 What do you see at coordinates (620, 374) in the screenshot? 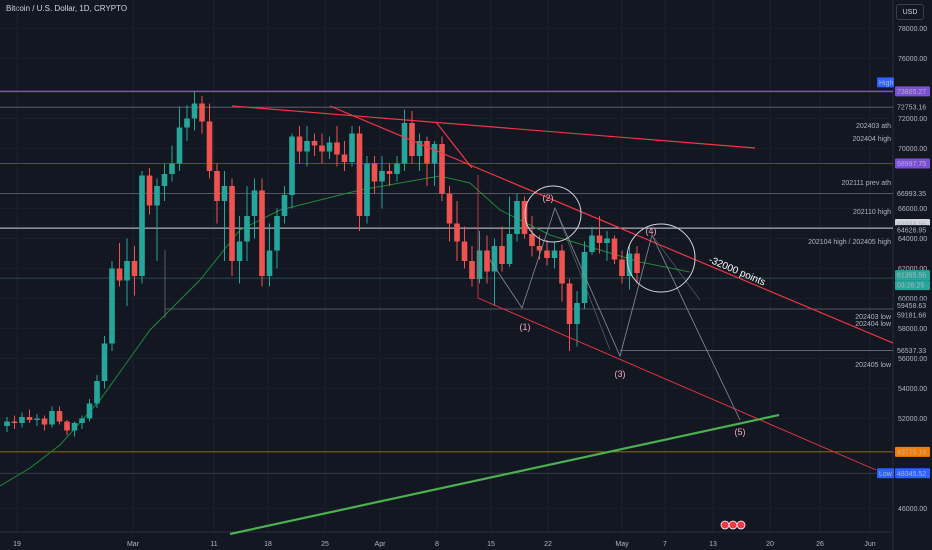
I see `wave-label: (3)` at bounding box center [620, 374].